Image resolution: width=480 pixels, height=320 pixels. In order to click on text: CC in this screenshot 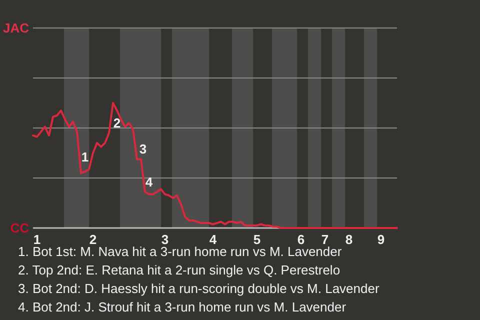, I will do `click(20, 228)`.